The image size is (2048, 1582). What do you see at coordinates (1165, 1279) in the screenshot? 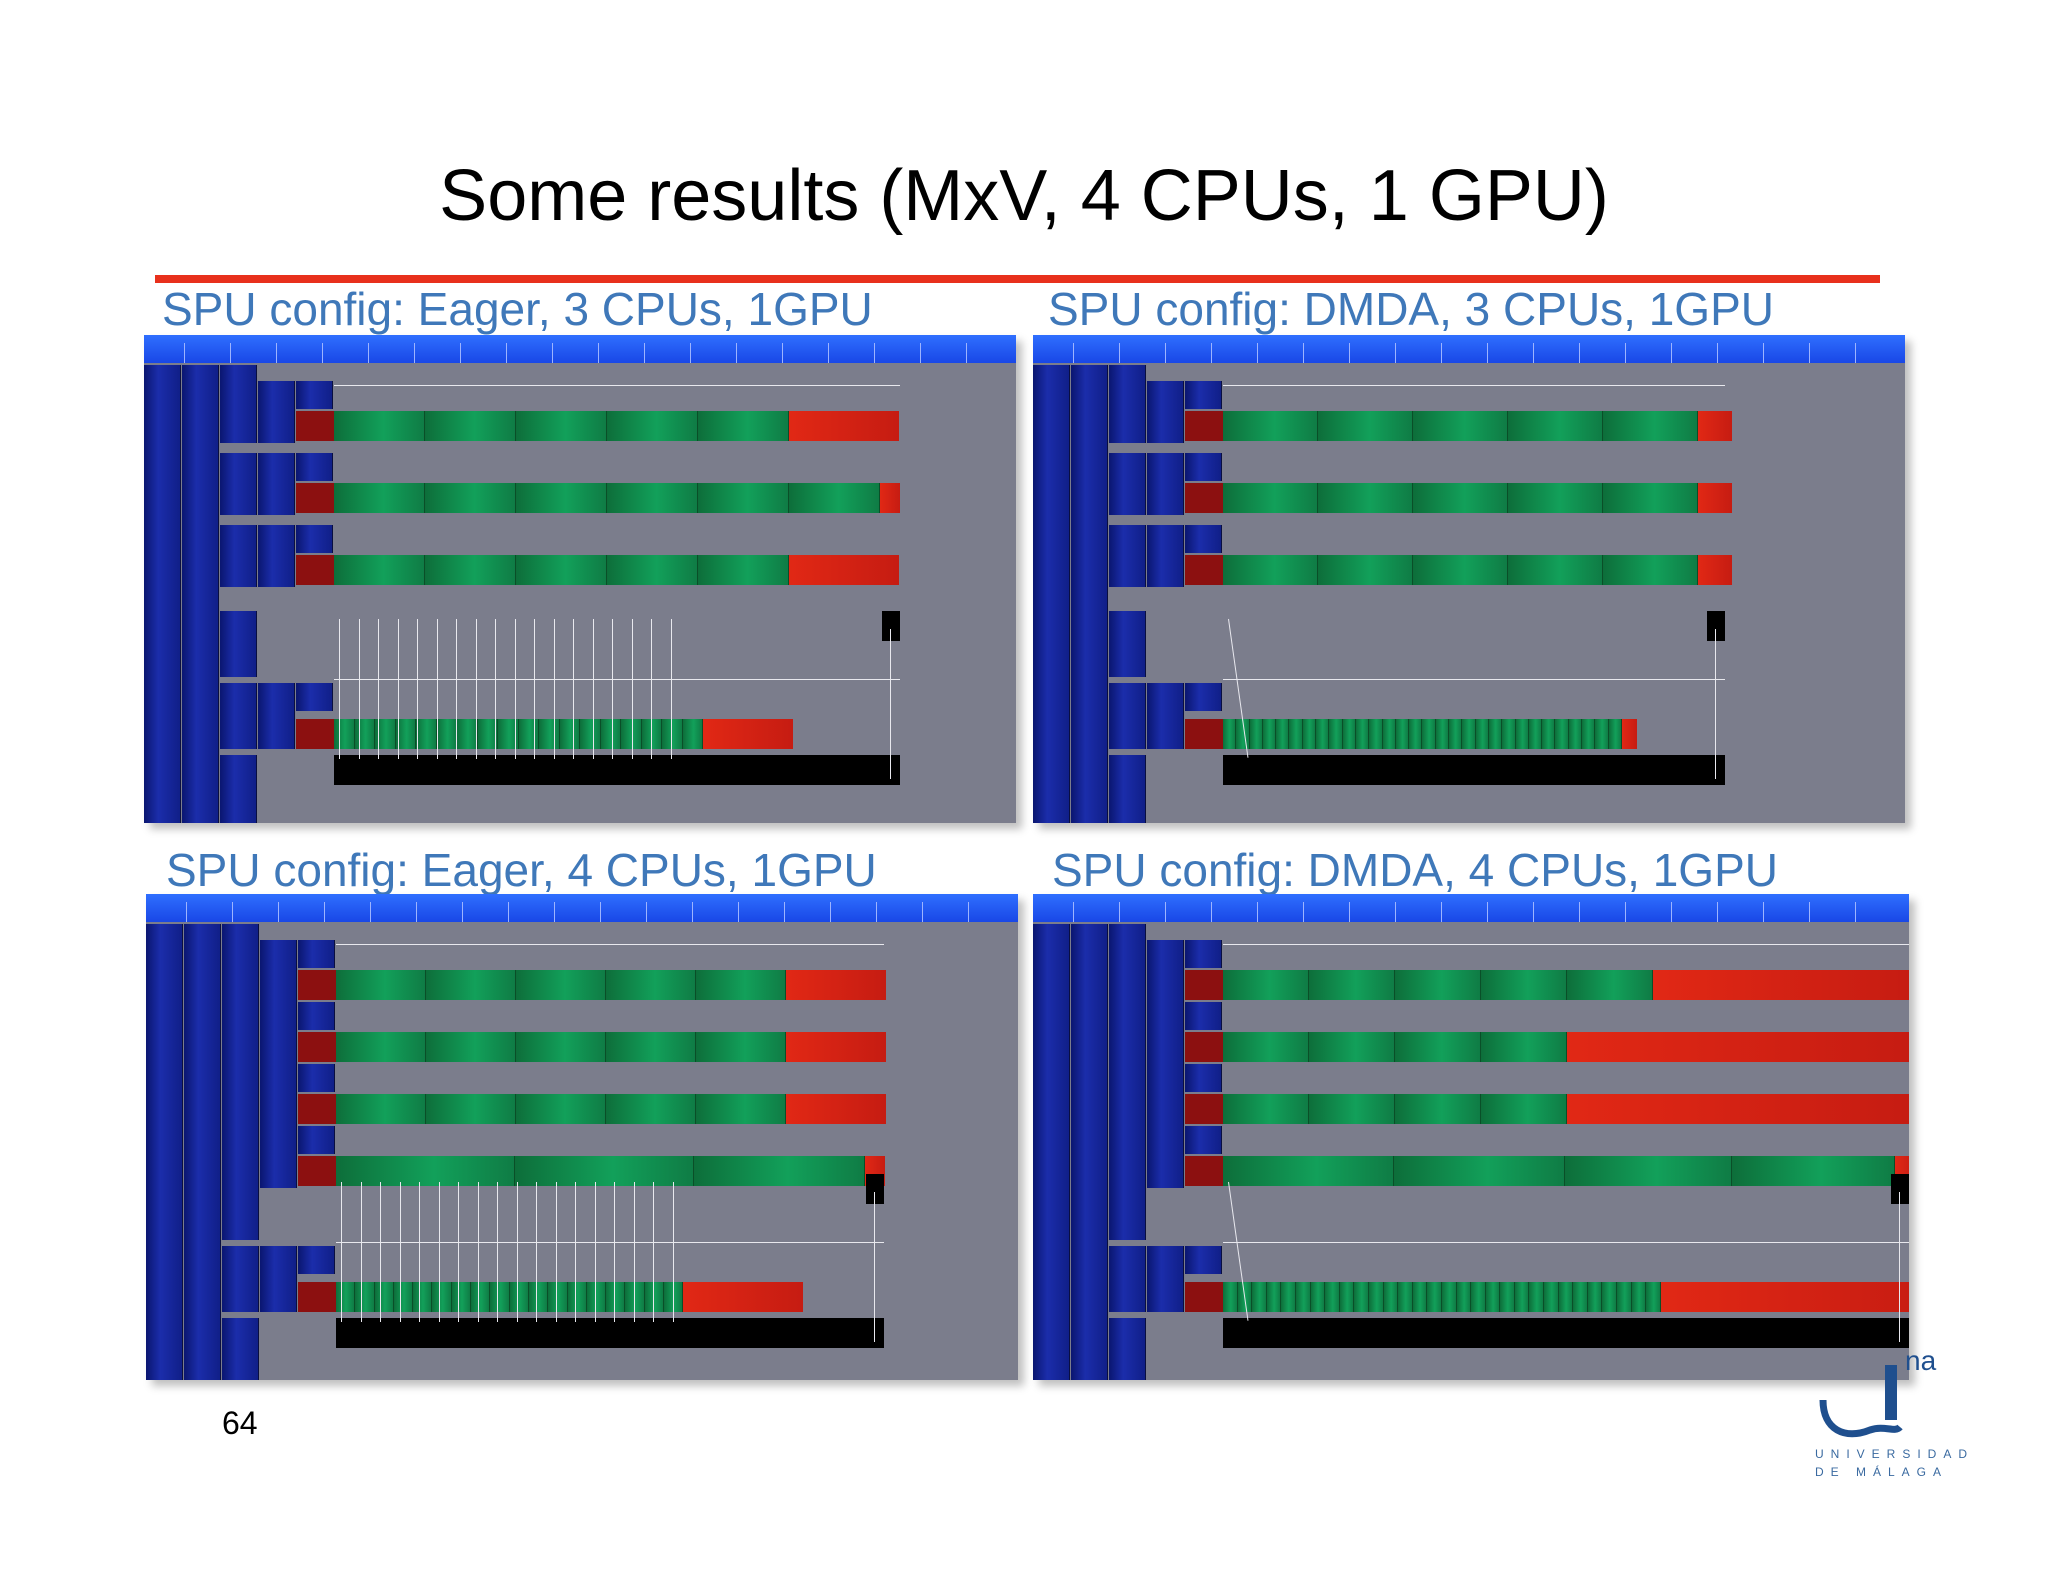
I see `tree-node-worker-gpu` at bounding box center [1165, 1279].